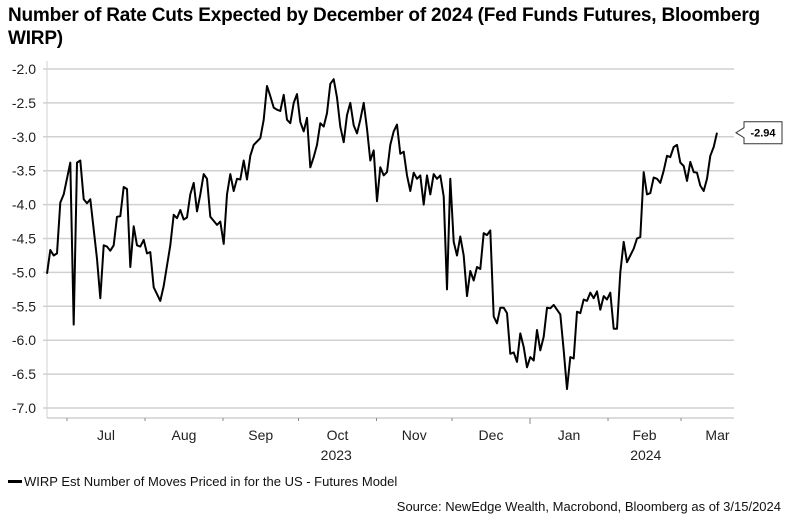 The image size is (791, 526). I want to click on y-tick-label: -6.0, so click(24, 340).